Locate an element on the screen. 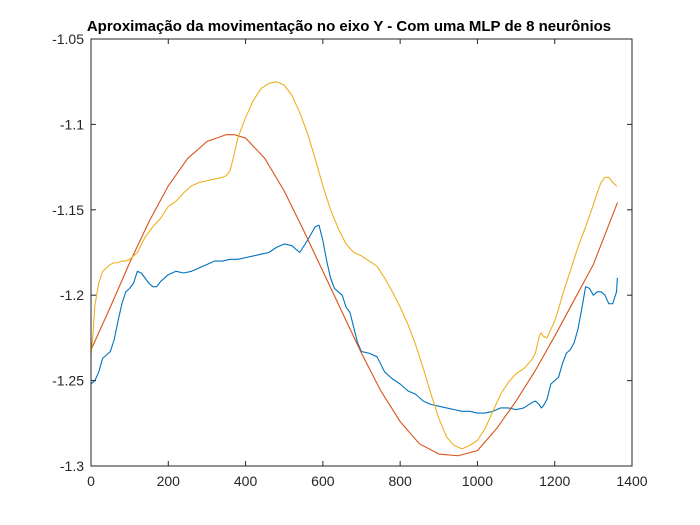  y-tick-label: -1.15 is located at coordinates (68, 210).